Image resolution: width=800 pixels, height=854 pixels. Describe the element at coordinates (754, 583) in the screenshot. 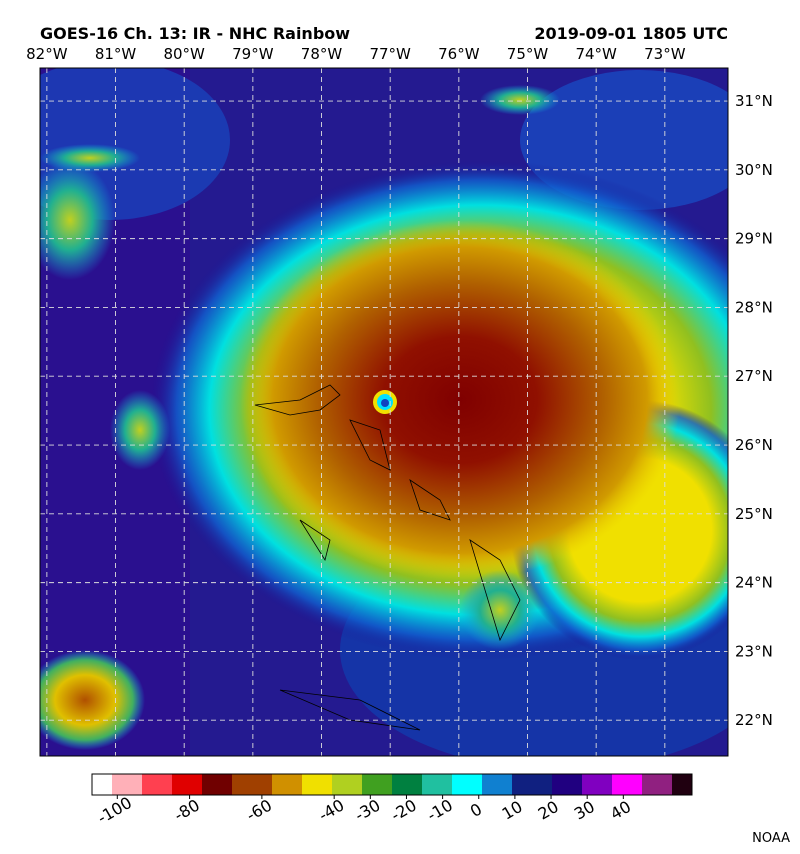

I see `lat-tick-label: 24°N` at that location.